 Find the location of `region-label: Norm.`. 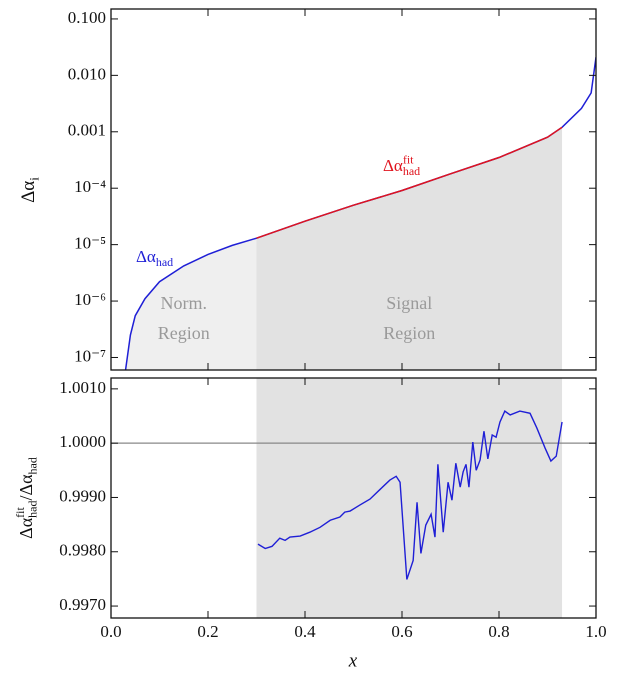

region-label: Norm. is located at coordinates (184, 303).